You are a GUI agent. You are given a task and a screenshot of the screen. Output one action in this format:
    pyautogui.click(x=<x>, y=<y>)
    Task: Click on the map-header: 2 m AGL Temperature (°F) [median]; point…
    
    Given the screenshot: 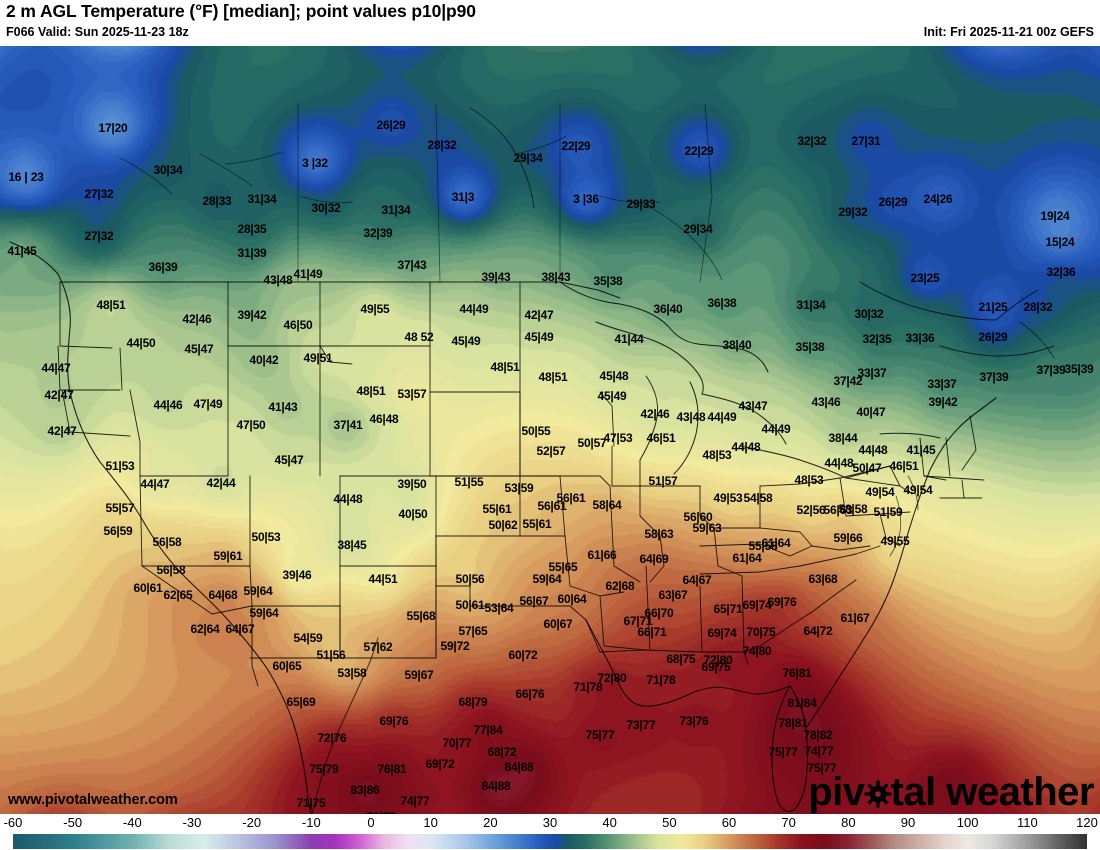 What is the action you would take?
    pyautogui.click(x=550, y=23)
    